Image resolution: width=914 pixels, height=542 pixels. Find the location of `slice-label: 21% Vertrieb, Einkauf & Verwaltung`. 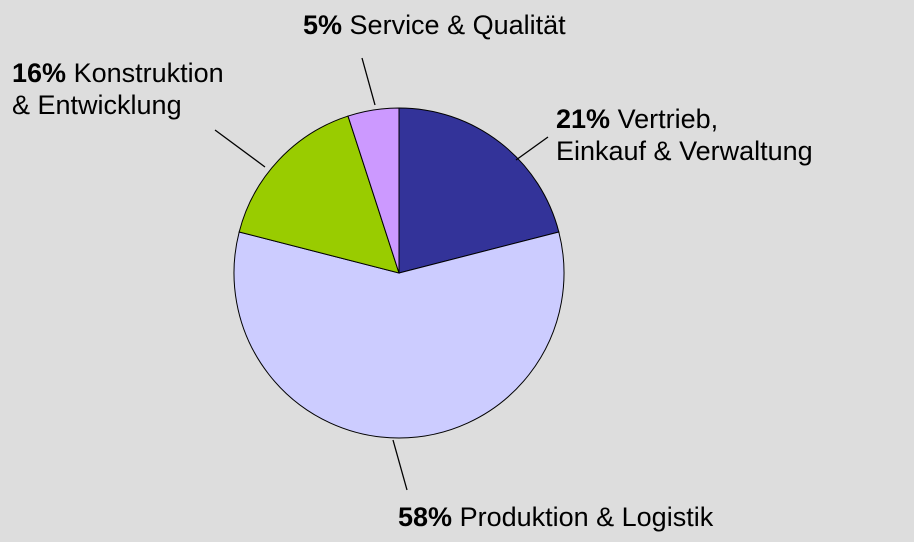

slice-label: 21% Vertrieb, Einkauf & Verwaltung is located at coordinates (684, 135).